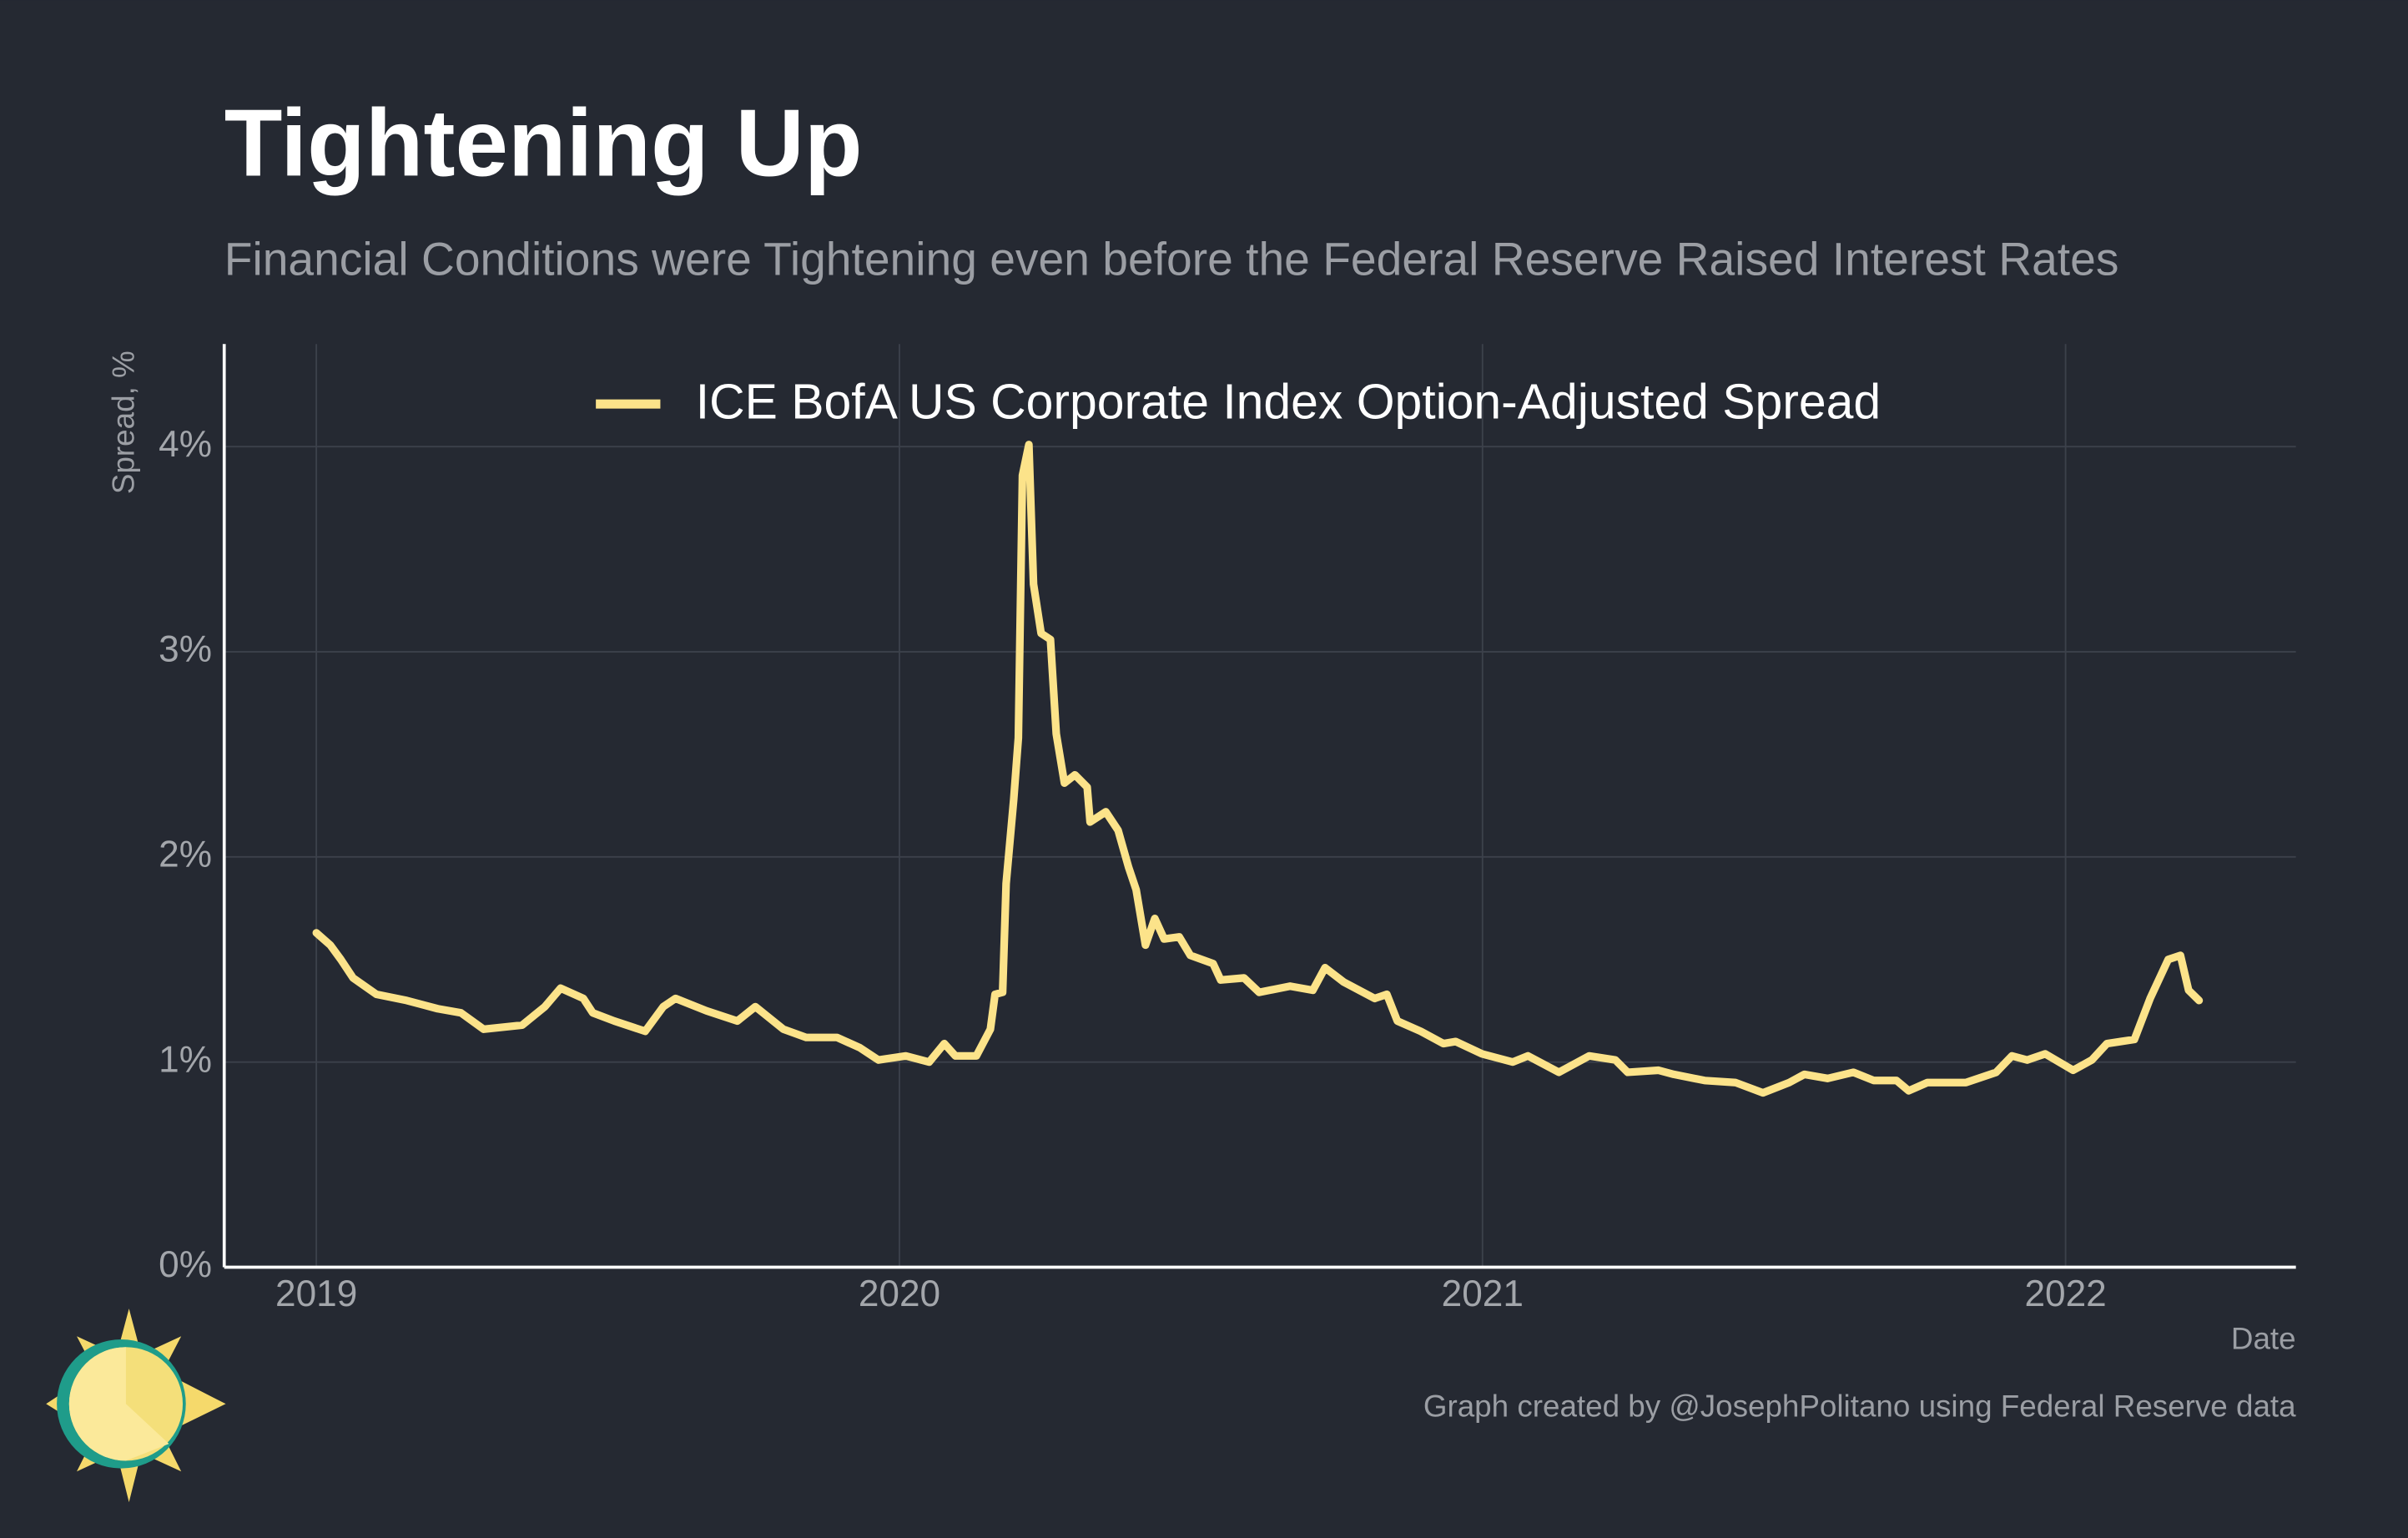 Image resolution: width=2408 pixels, height=1538 pixels. Describe the element at coordinates (185, 1059) in the screenshot. I see `y-tick-label: 1%` at that location.